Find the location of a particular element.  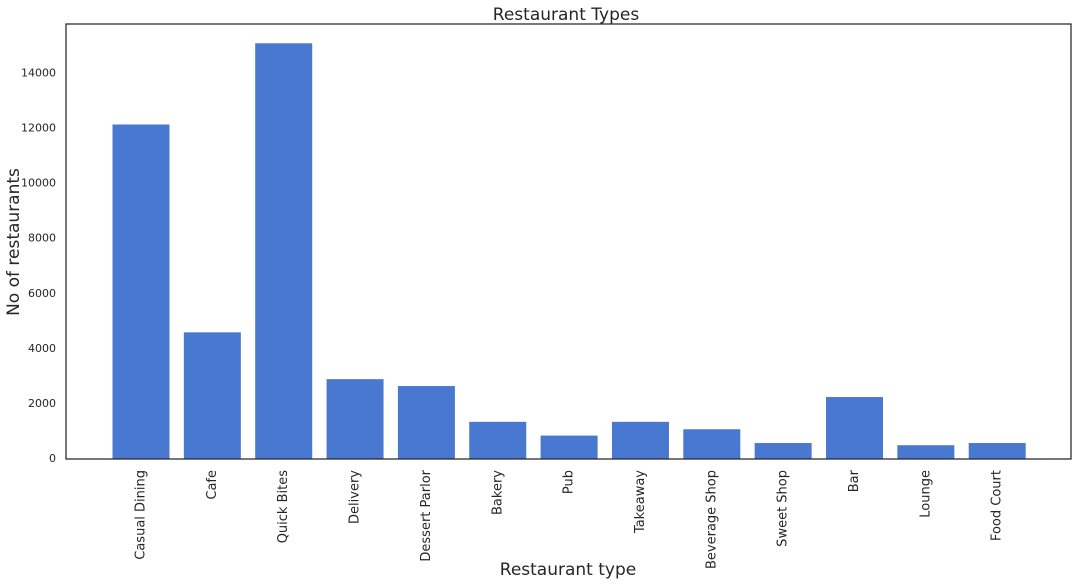

y-tick-label: 0 is located at coordinates (52, 458).